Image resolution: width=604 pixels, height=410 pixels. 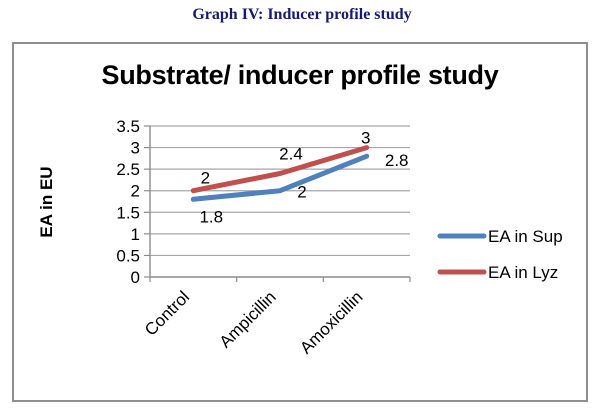 I want to click on data-label: 1.8, so click(x=211, y=216).